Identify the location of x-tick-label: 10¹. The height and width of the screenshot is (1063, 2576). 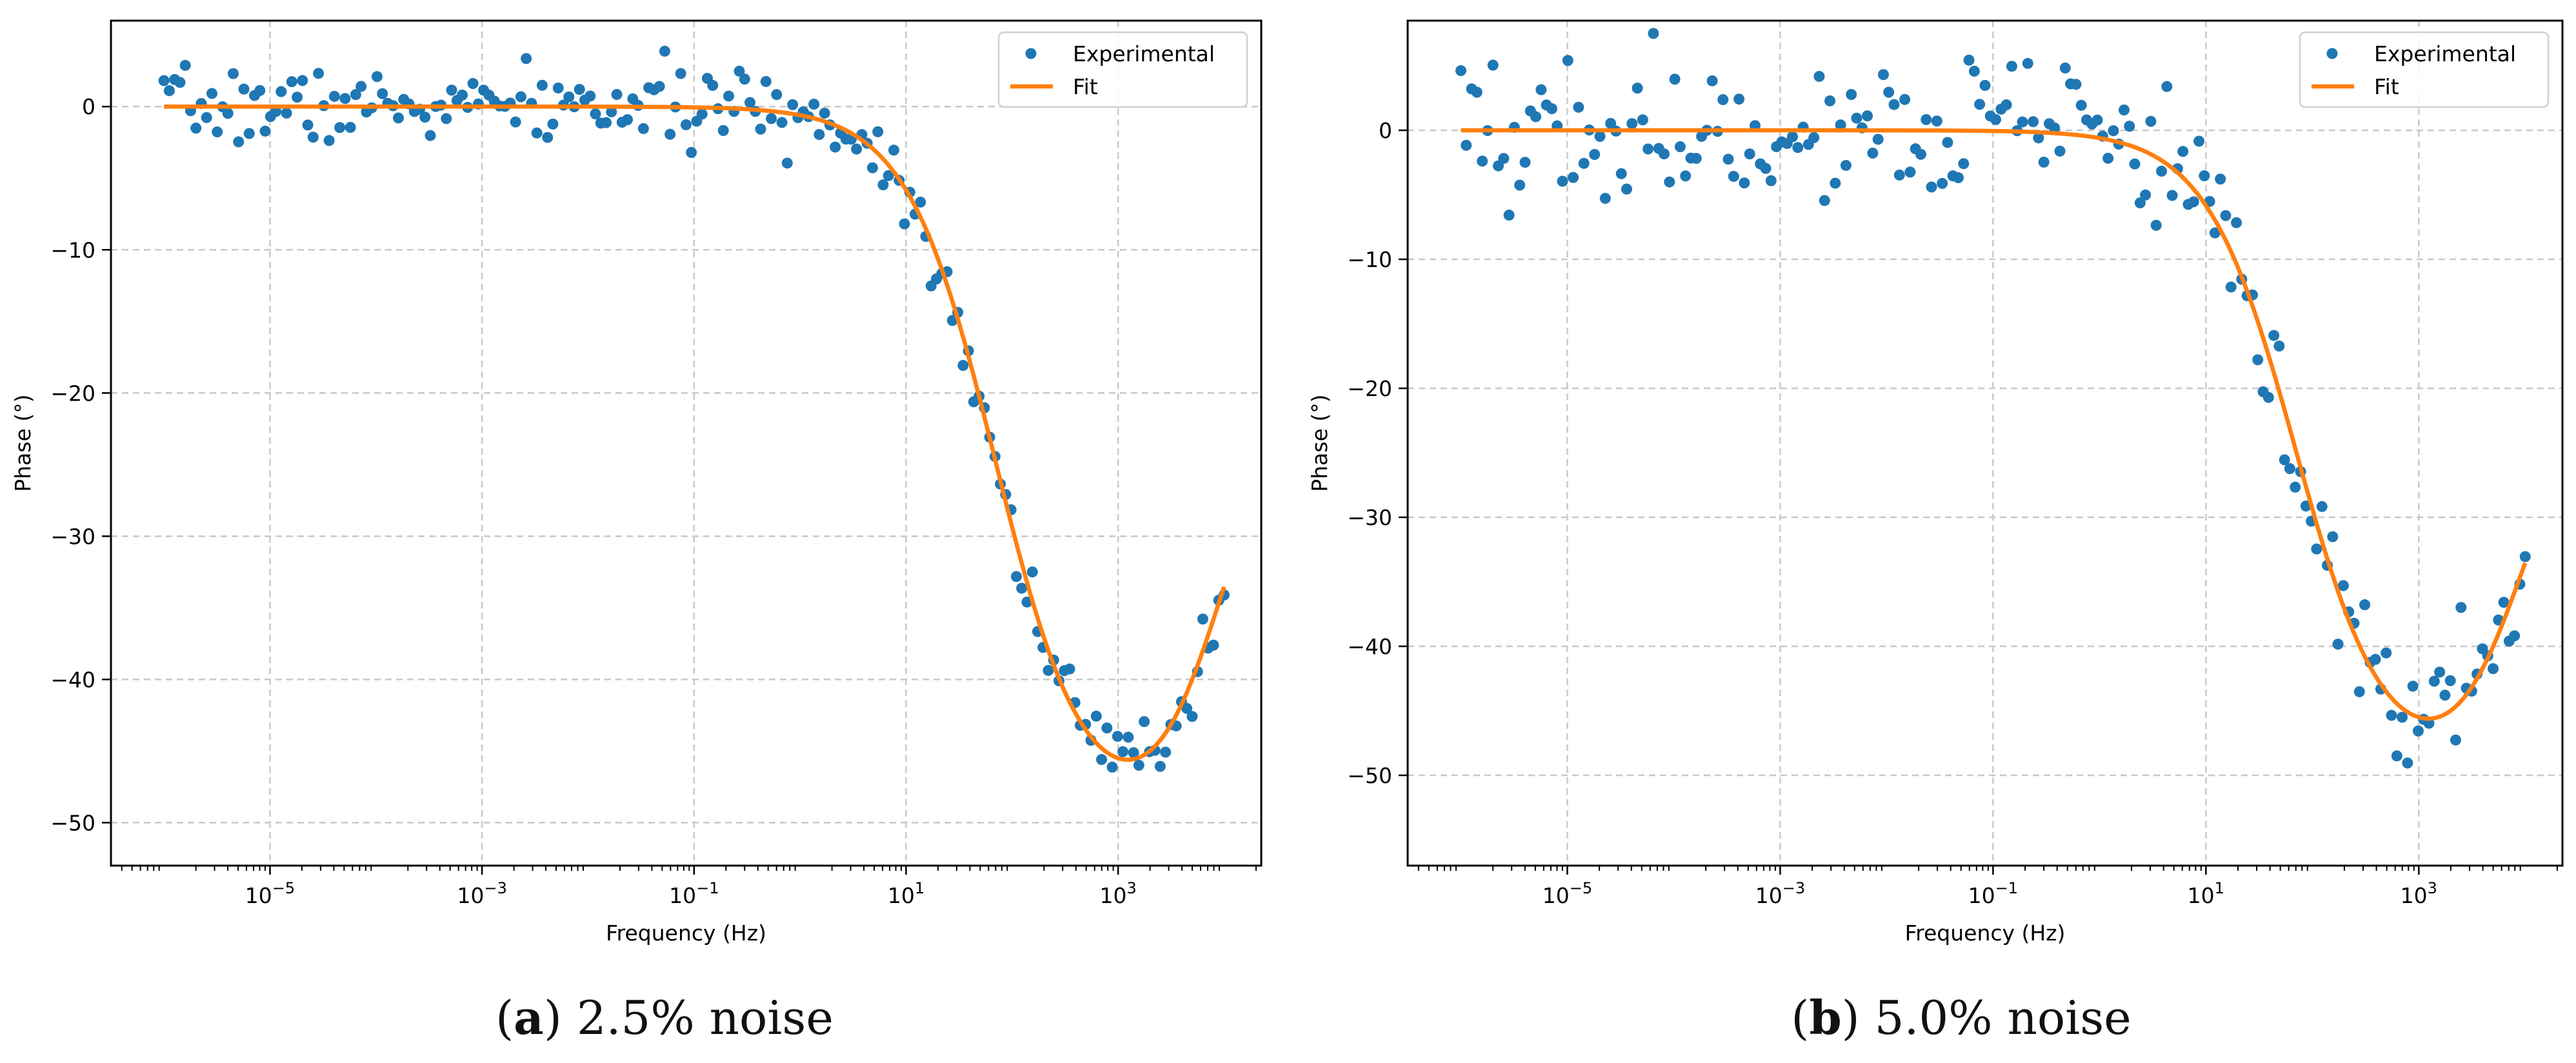
(2206, 893).